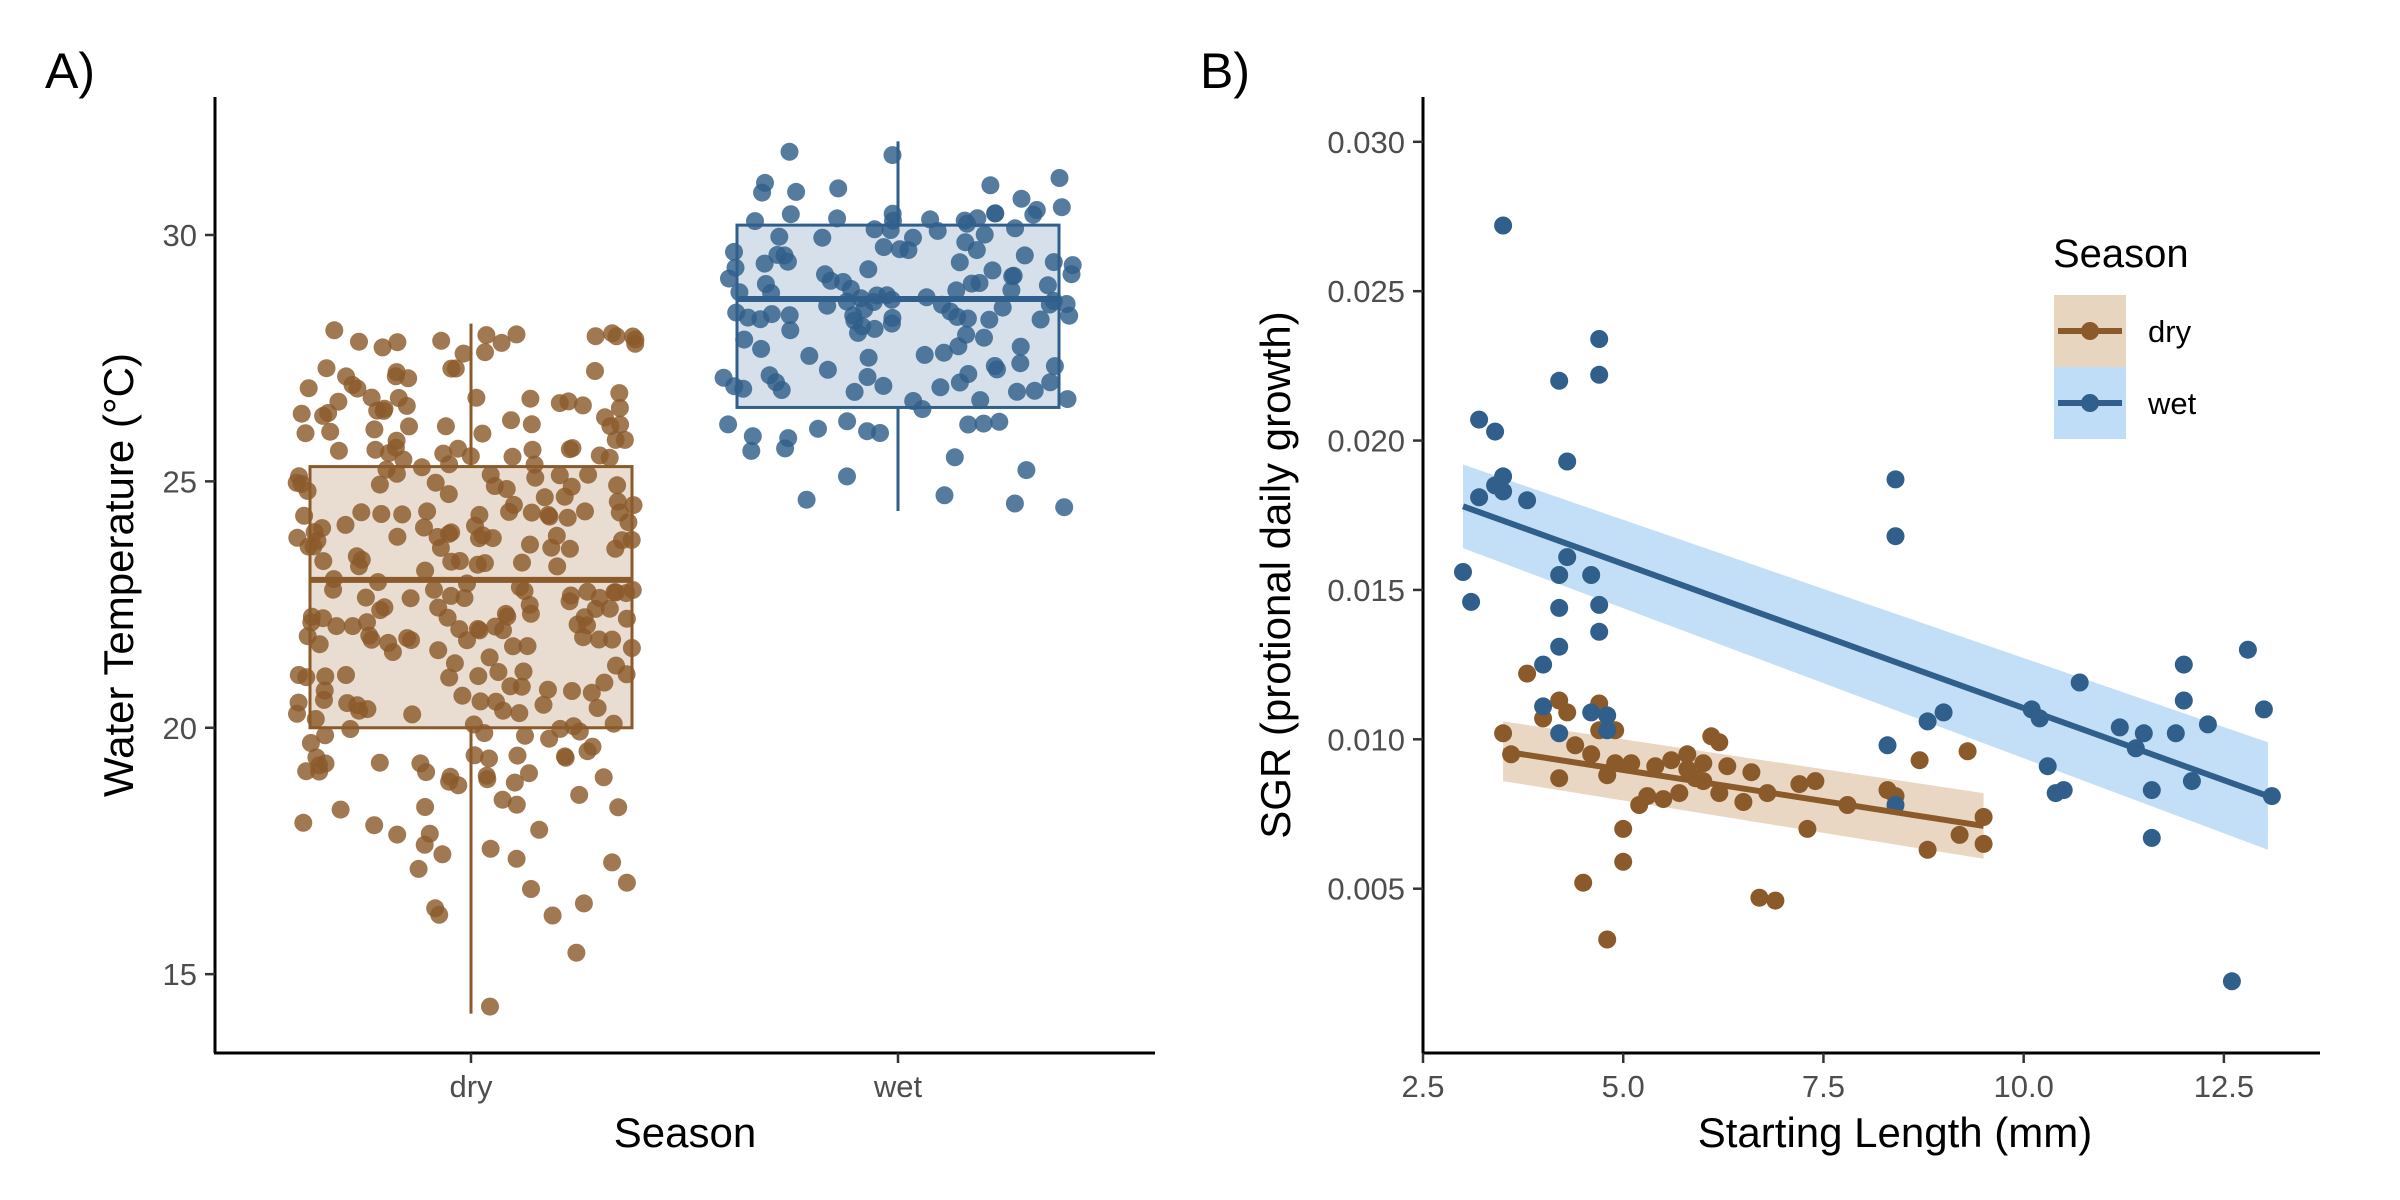 The width and height of the screenshot is (2400, 1200). Describe the element at coordinates (1275, 575) in the screenshot. I see `panel-b-y-title: SGR (protional daily growth)` at that location.